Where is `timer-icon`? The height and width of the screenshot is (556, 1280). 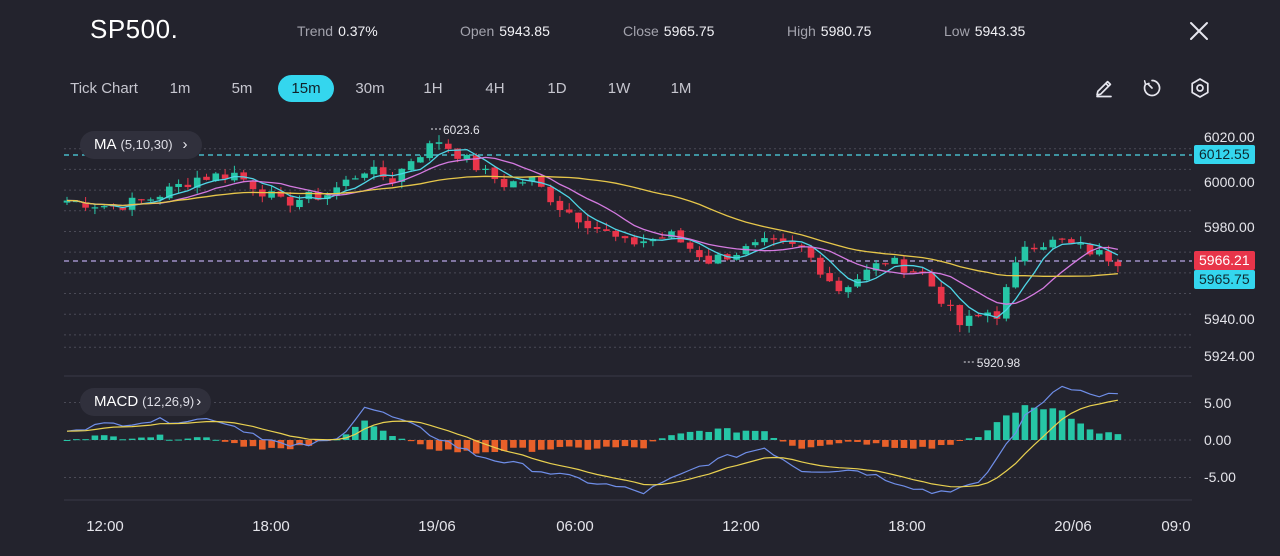 timer-icon is located at coordinates (1152, 88).